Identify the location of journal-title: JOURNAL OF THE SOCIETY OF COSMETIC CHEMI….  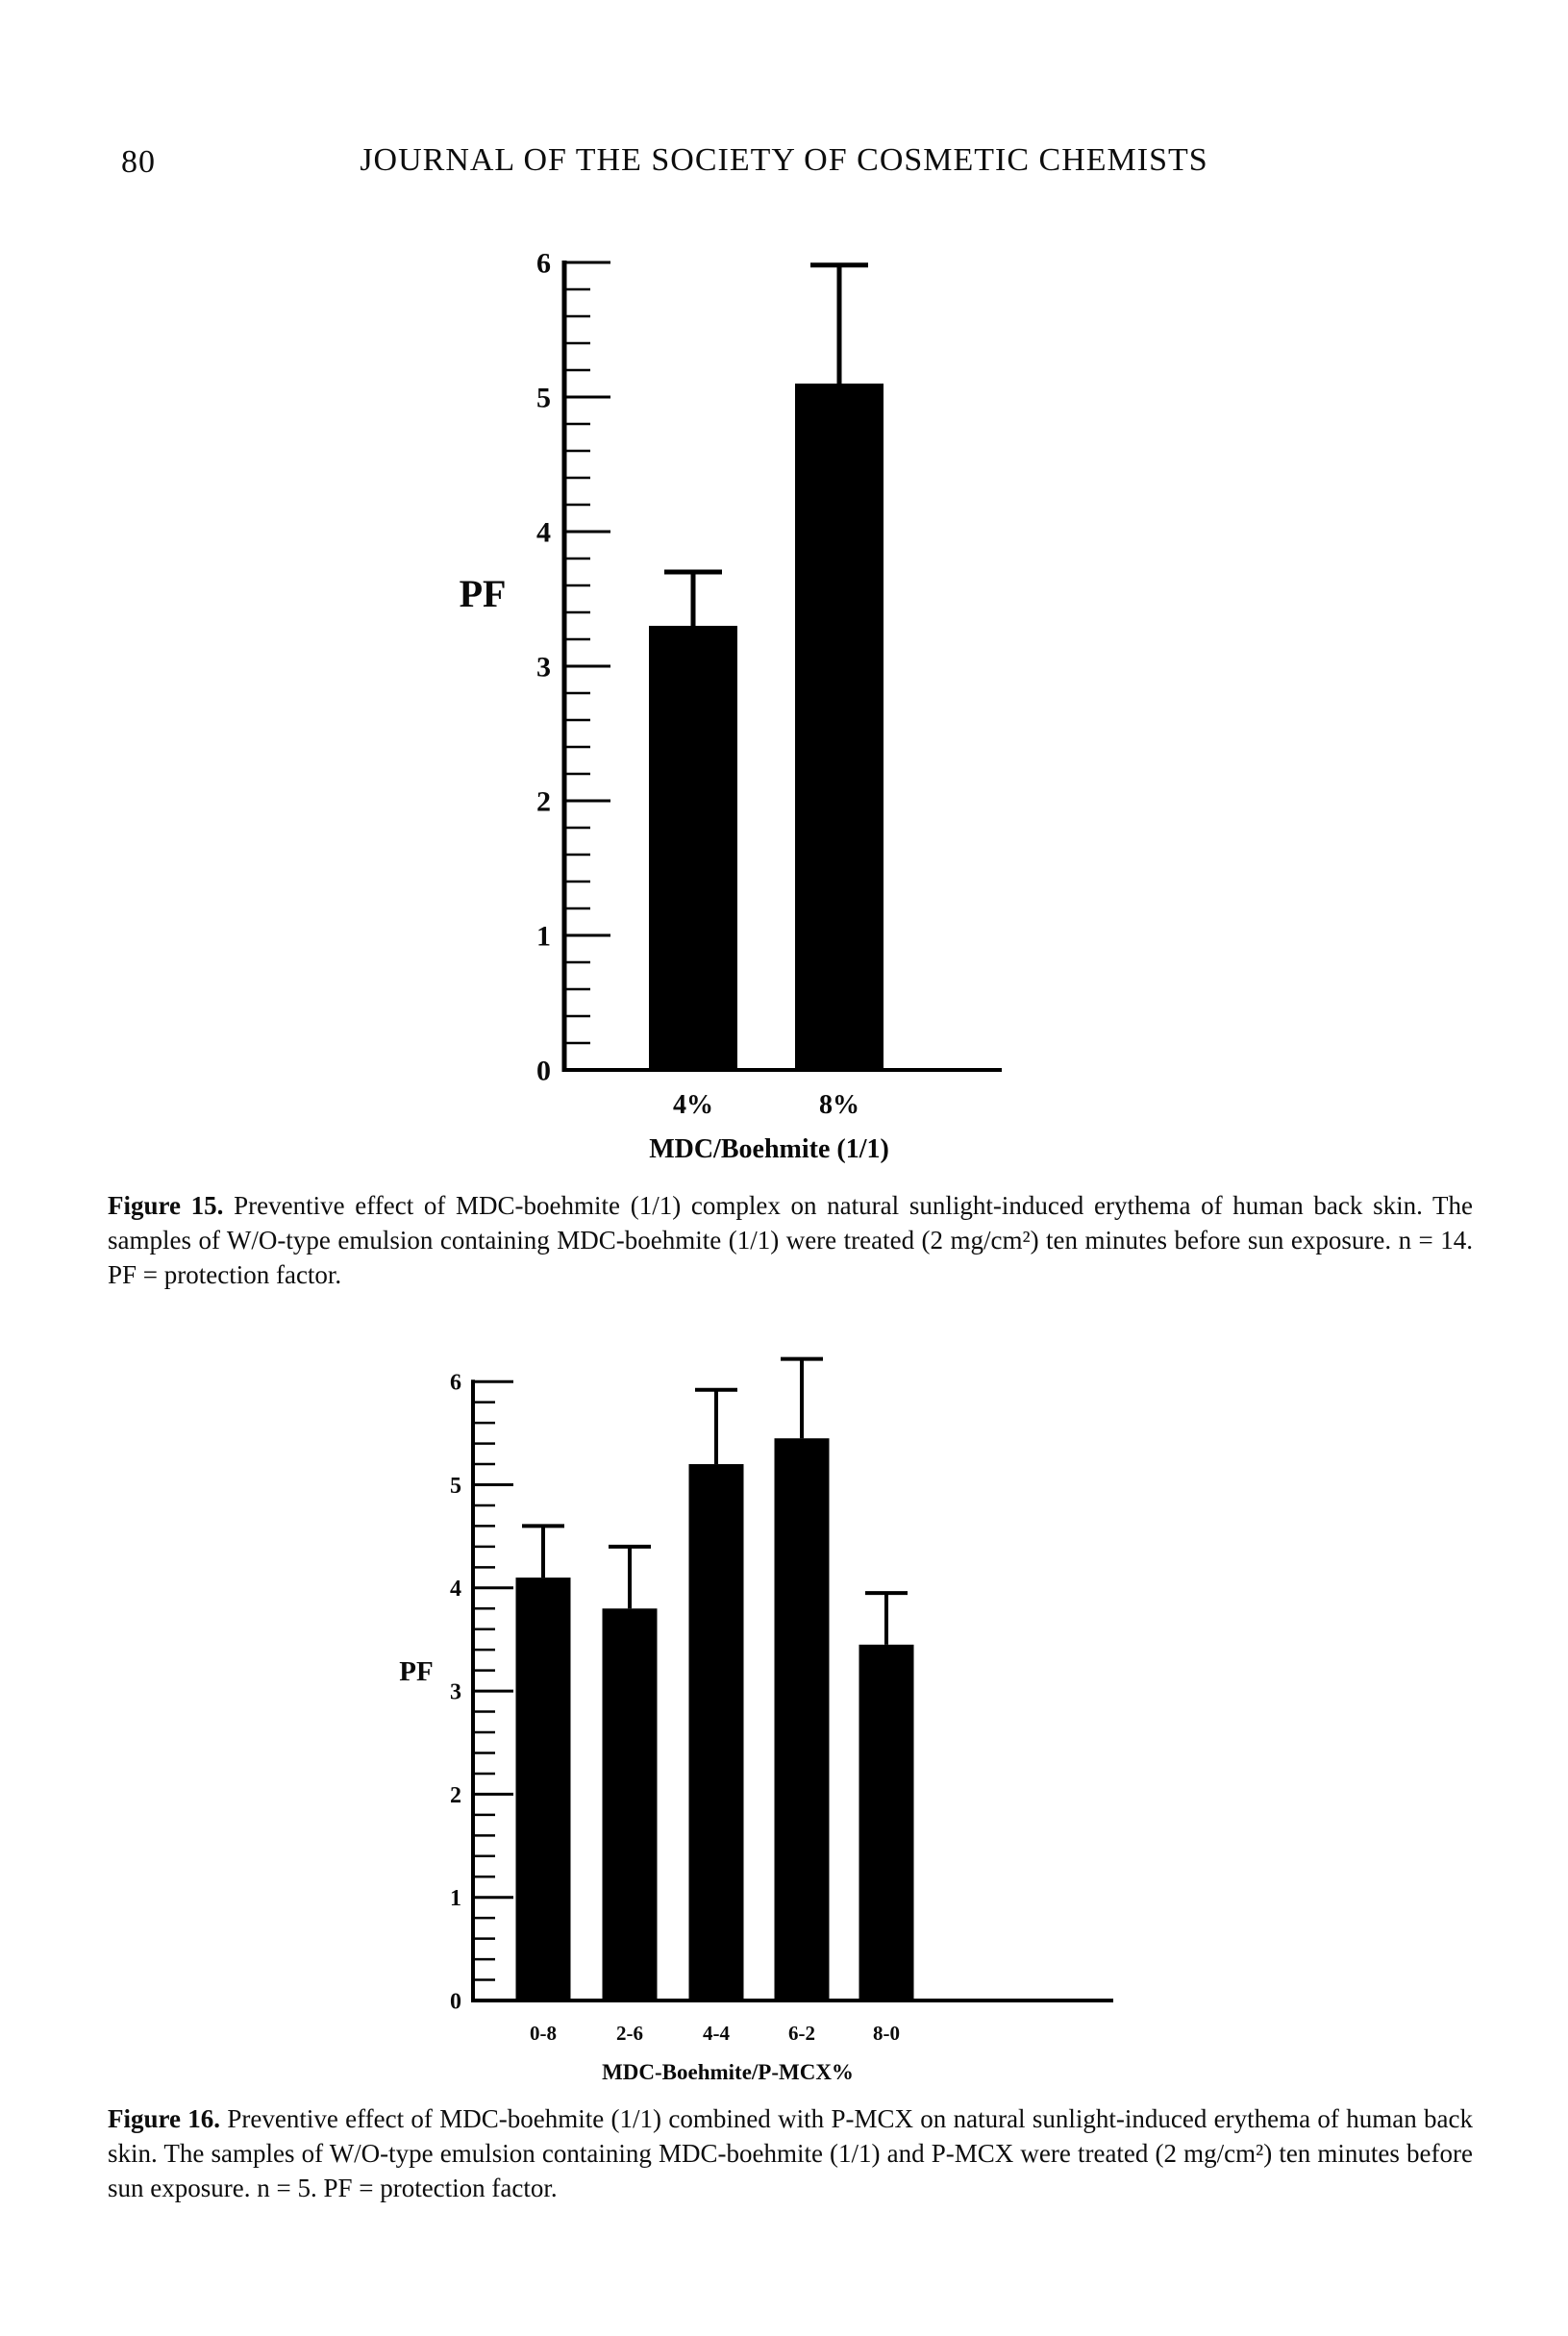
(784, 160).